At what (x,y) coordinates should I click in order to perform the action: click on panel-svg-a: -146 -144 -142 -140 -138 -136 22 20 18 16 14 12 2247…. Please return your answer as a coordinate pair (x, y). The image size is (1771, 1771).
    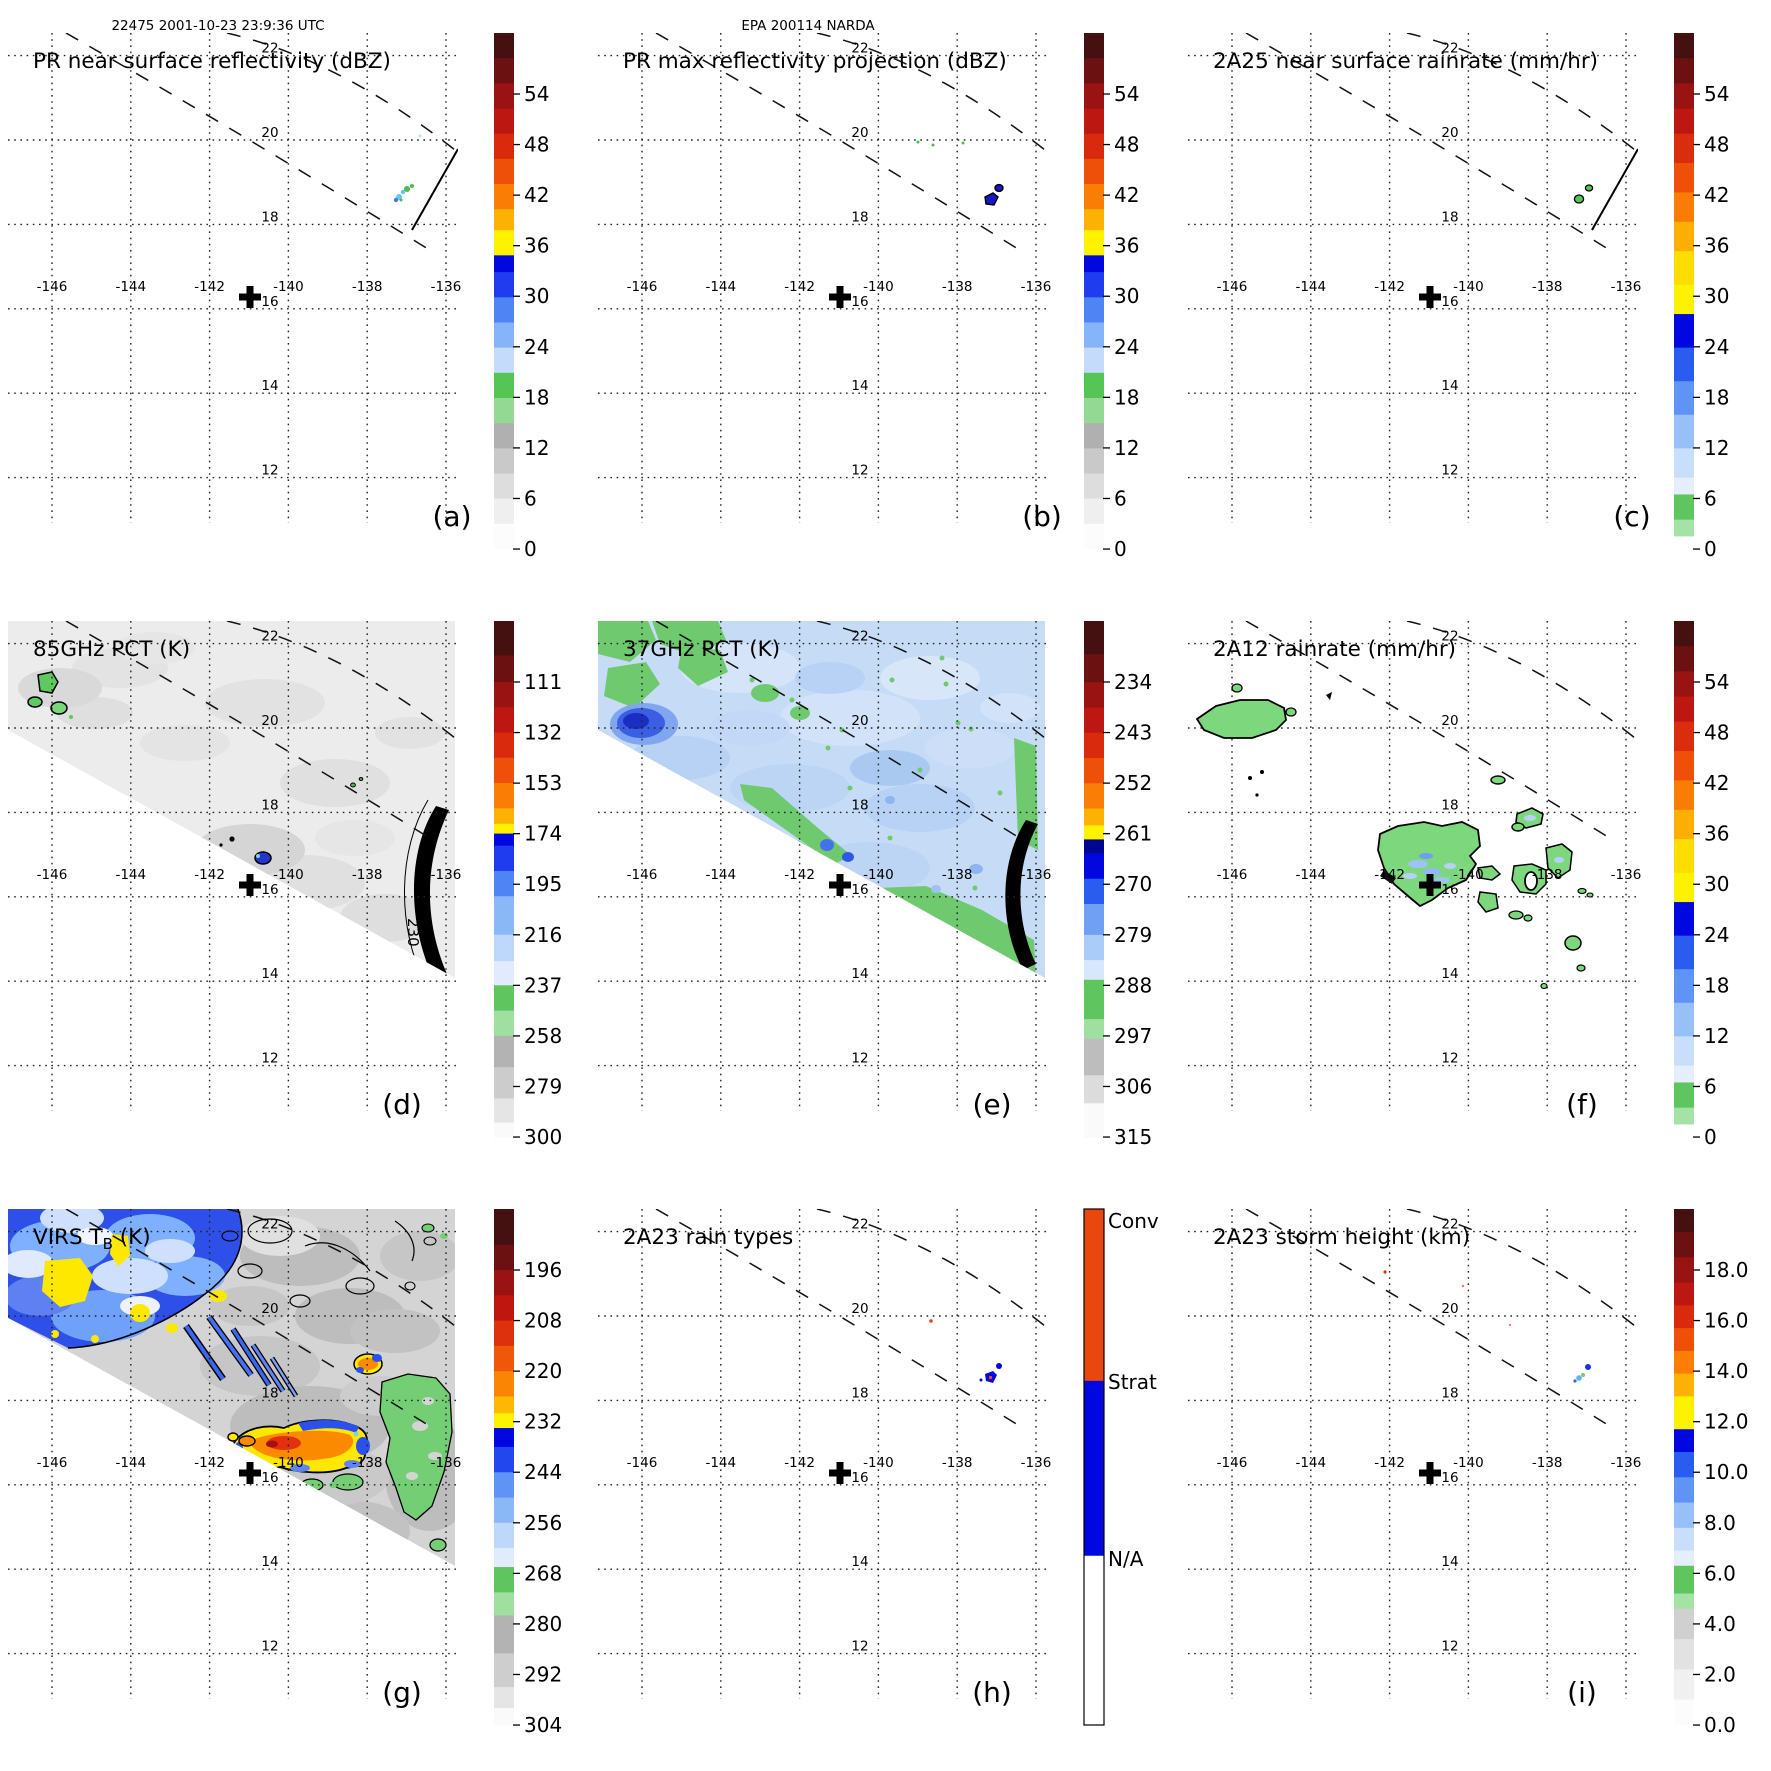
    Looking at the image, I should click on (278, 289).